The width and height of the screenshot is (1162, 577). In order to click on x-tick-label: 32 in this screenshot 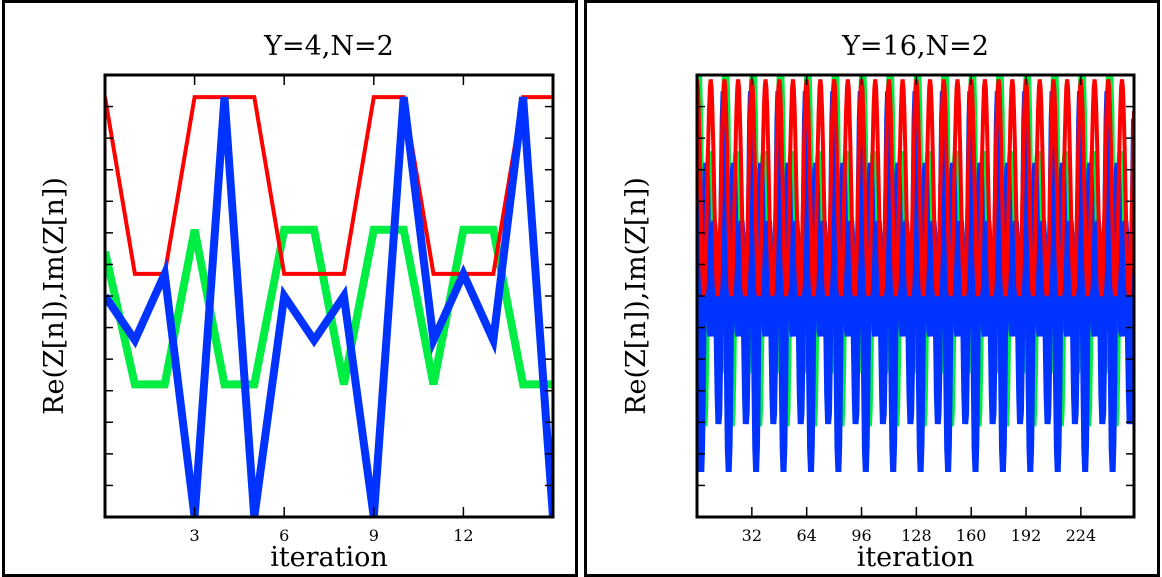, I will do `click(752, 535)`.